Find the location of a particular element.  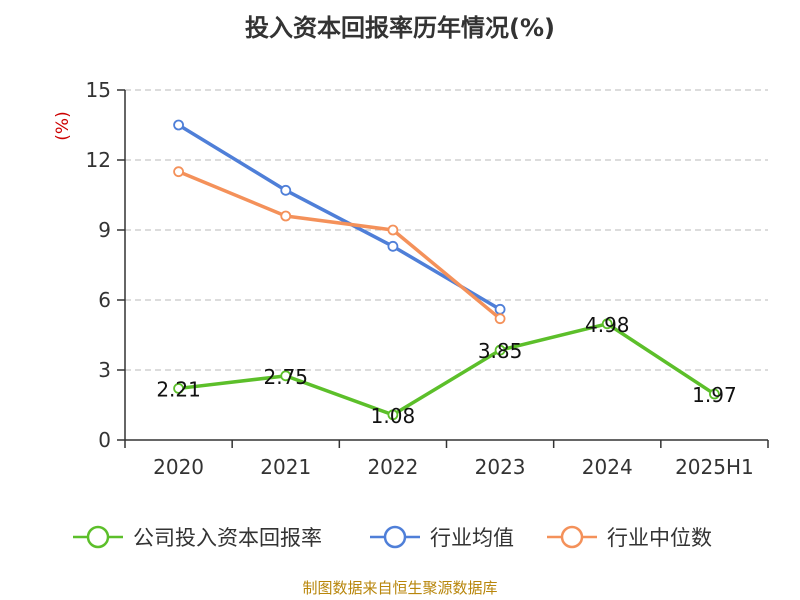

data-label: 1.97 is located at coordinates (714, 395).